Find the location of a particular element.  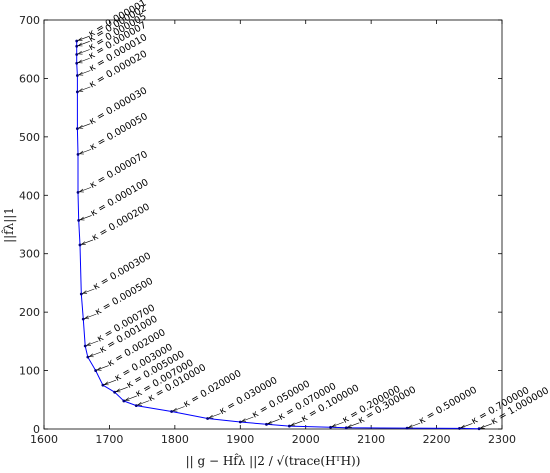

kappa-label: κ = 0.500000 is located at coordinates (448, 406).